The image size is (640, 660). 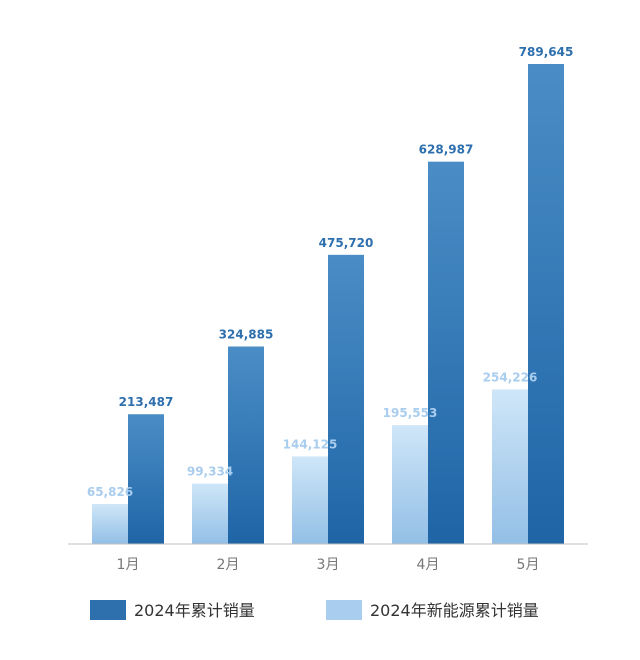 What do you see at coordinates (344, 610) in the screenshot?
I see `legend-swatch-nev` at bounding box center [344, 610].